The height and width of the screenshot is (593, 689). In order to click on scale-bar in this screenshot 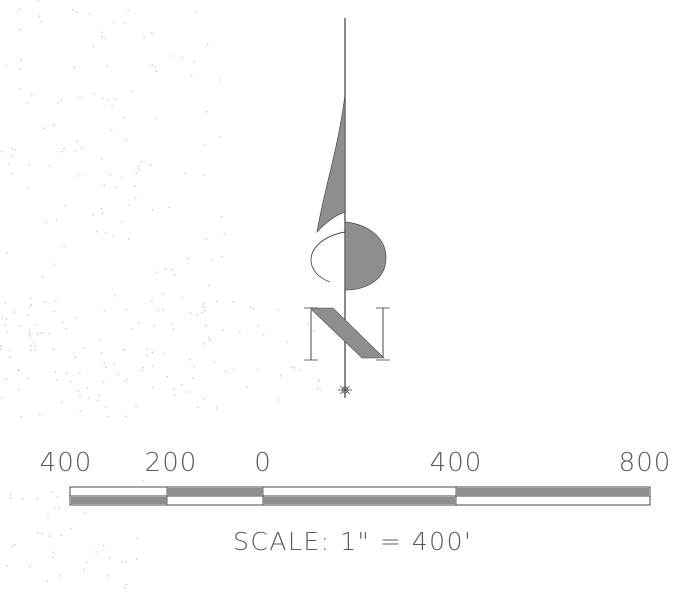, I will do `click(360, 496)`.